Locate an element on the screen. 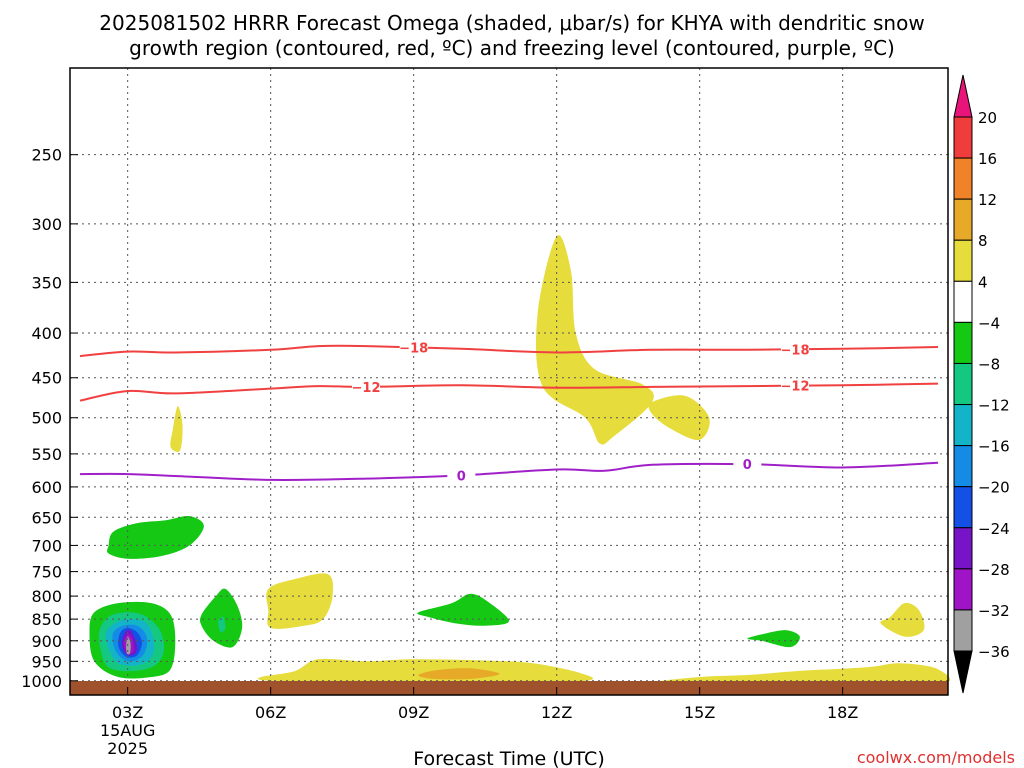 The image size is (1024, 768). contour-label--12-0: −12 is located at coordinates (366, 388).